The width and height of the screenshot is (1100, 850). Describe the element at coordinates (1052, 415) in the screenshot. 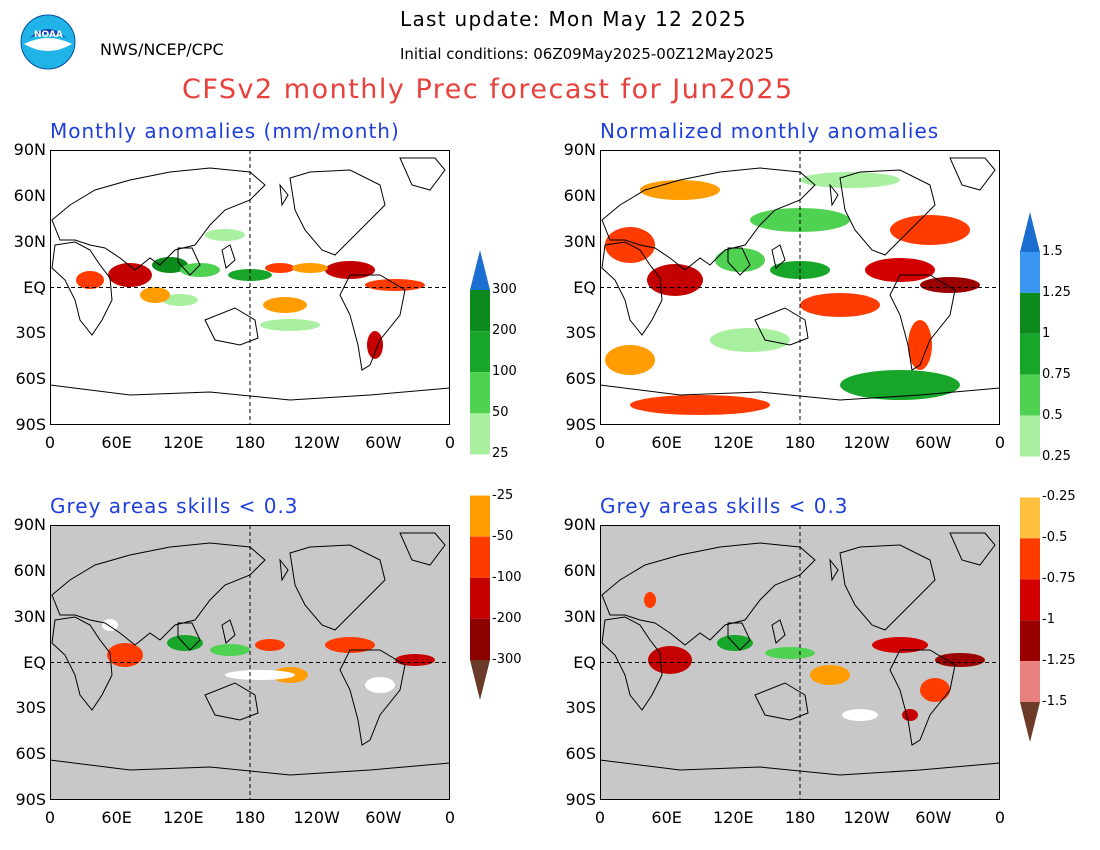

I see `colorbar-label: 0.5` at that location.